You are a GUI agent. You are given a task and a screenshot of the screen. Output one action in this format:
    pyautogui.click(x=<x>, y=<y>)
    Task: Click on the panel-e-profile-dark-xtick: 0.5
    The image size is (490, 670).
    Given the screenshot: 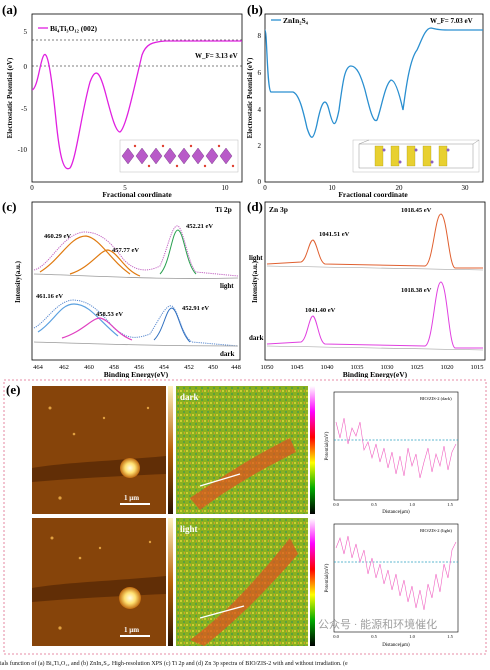 What is the action you would take?
    pyautogui.click(x=374, y=504)
    